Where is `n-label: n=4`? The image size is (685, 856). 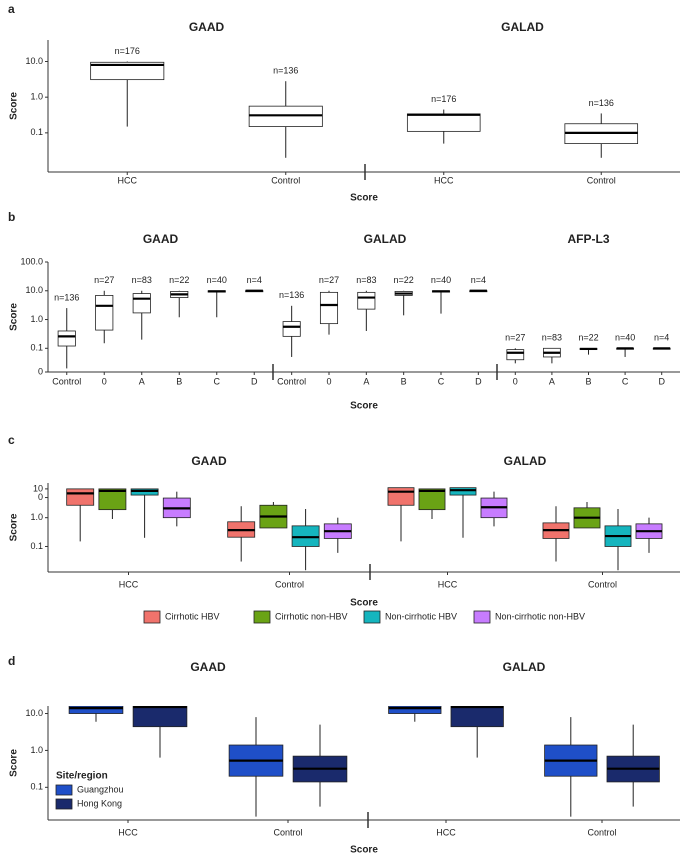
n-label: n=4 is located at coordinates (478, 280).